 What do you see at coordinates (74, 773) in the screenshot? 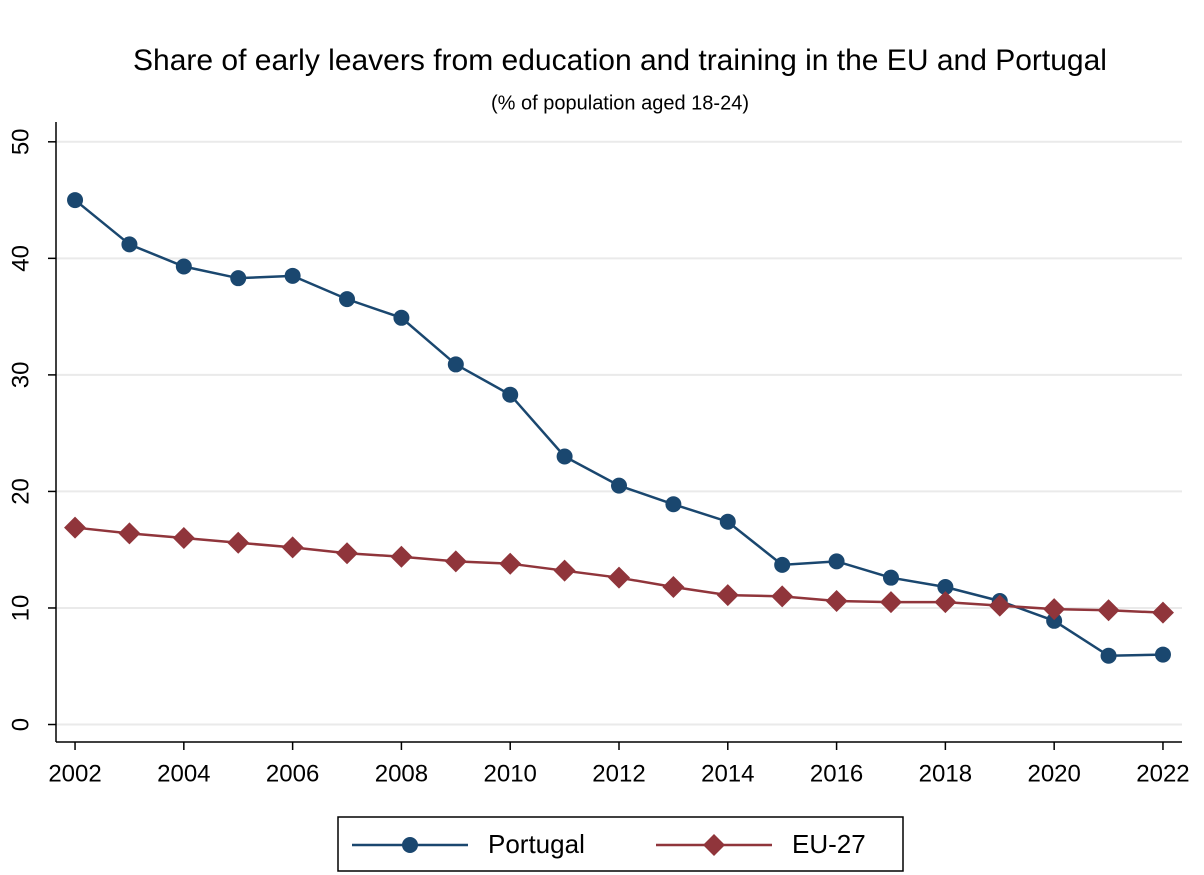
I see `x-tick-label: 2002` at bounding box center [74, 773].